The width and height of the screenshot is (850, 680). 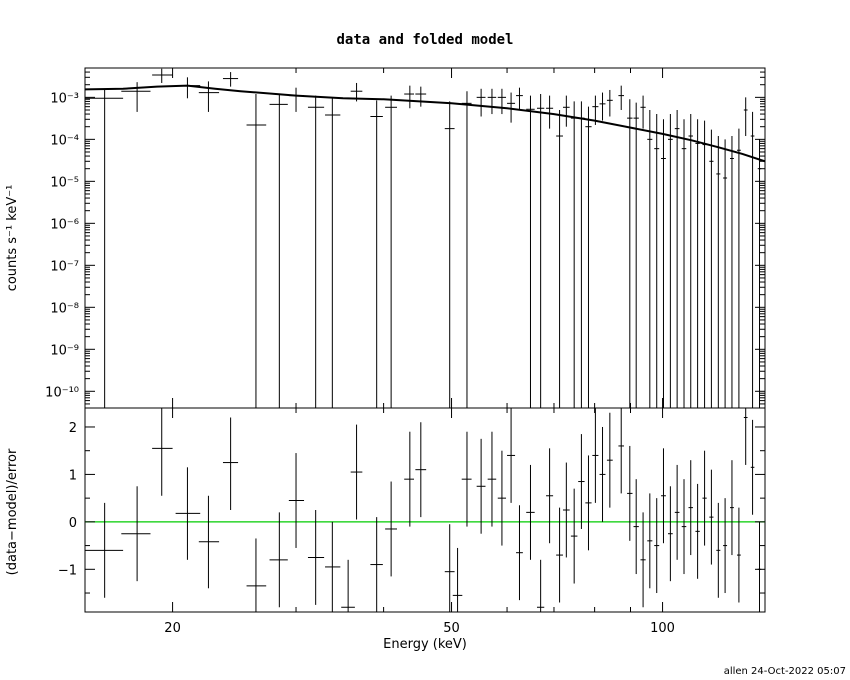 What do you see at coordinates (12, 511) in the screenshot?
I see `bottom-y-axis-label: (data−model)/error` at bounding box center [12, 511].